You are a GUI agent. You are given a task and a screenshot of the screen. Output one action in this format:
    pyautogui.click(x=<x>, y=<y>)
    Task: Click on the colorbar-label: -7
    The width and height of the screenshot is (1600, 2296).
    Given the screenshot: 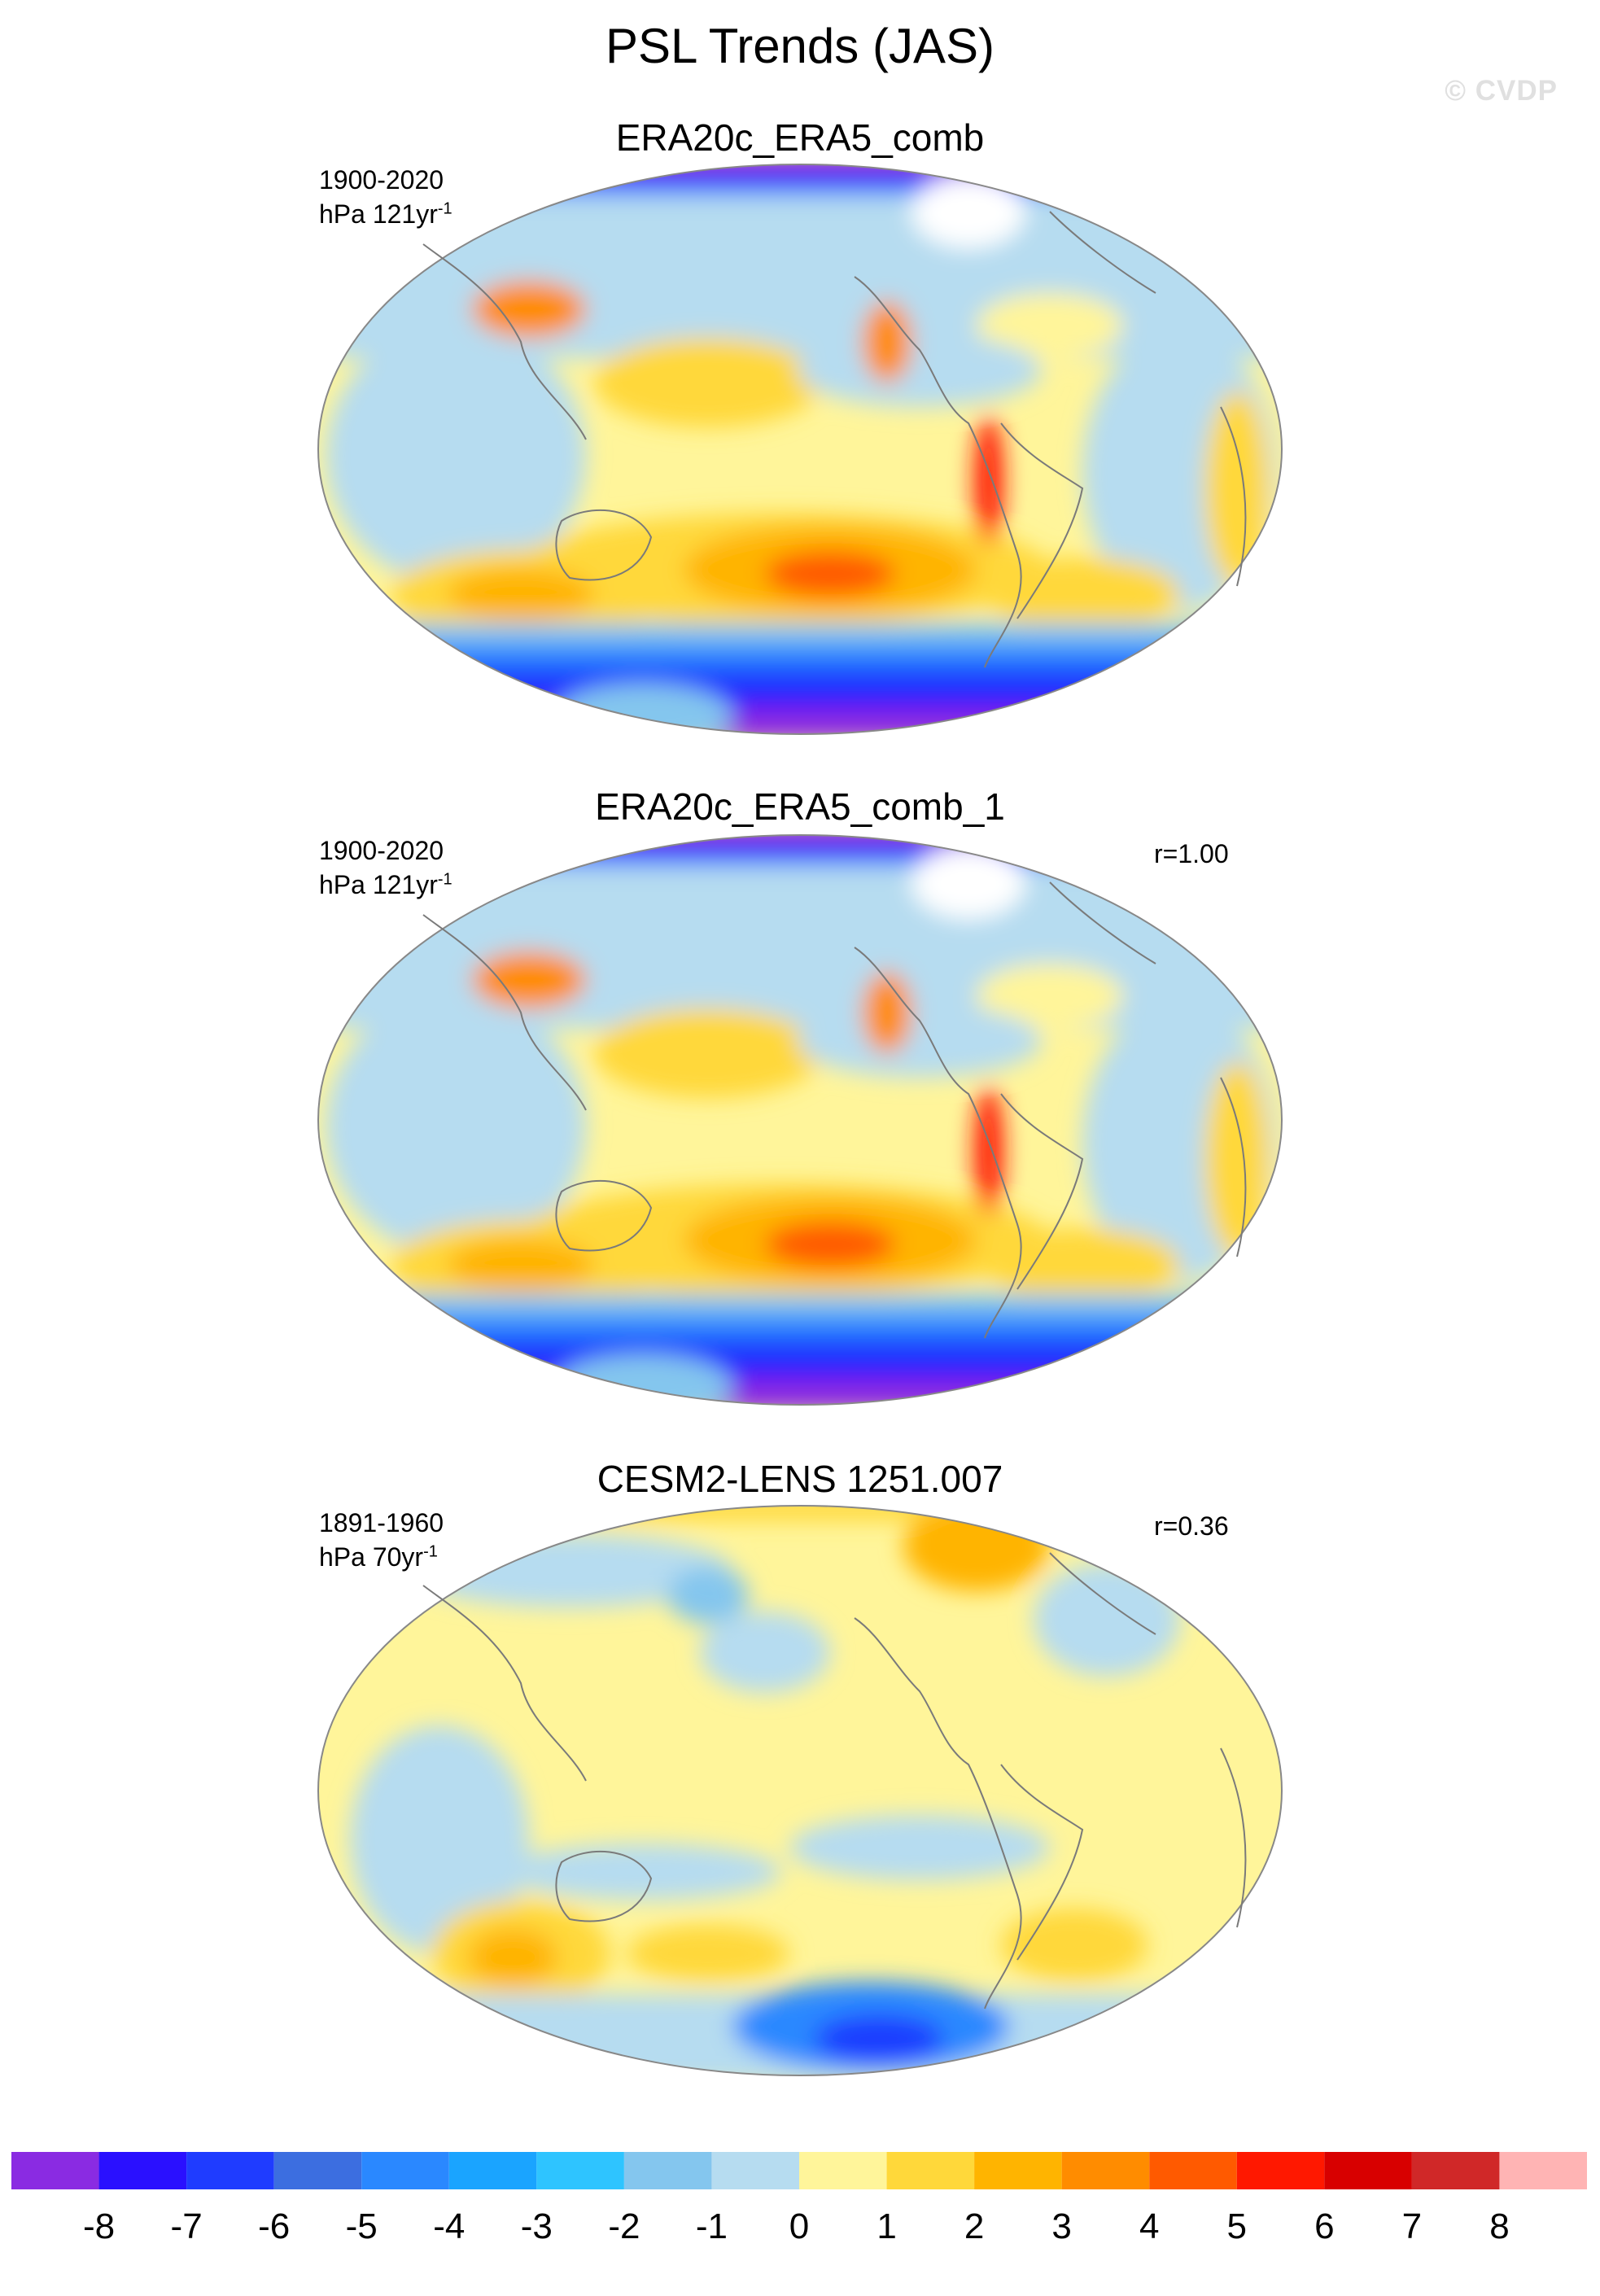 What is the action you would take?
    pyautogui.click(x=187, y=2226)
    